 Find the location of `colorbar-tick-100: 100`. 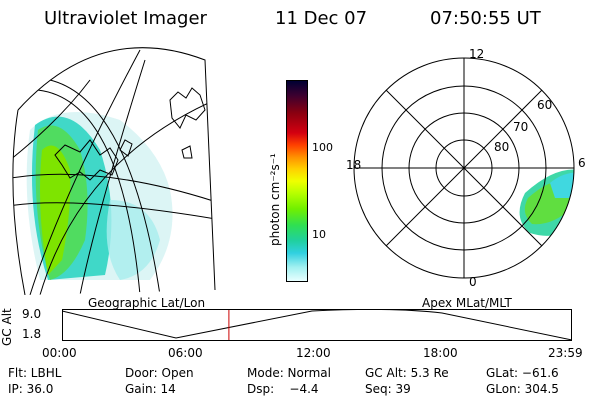

colorbar-tick-100: 100 is located at coordinates (322, 147).